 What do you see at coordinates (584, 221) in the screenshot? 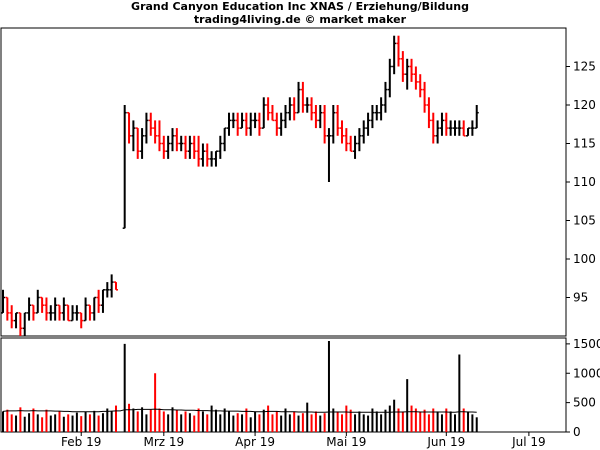
I see `price-tick-label: 105` at bounding box center [584, 221].